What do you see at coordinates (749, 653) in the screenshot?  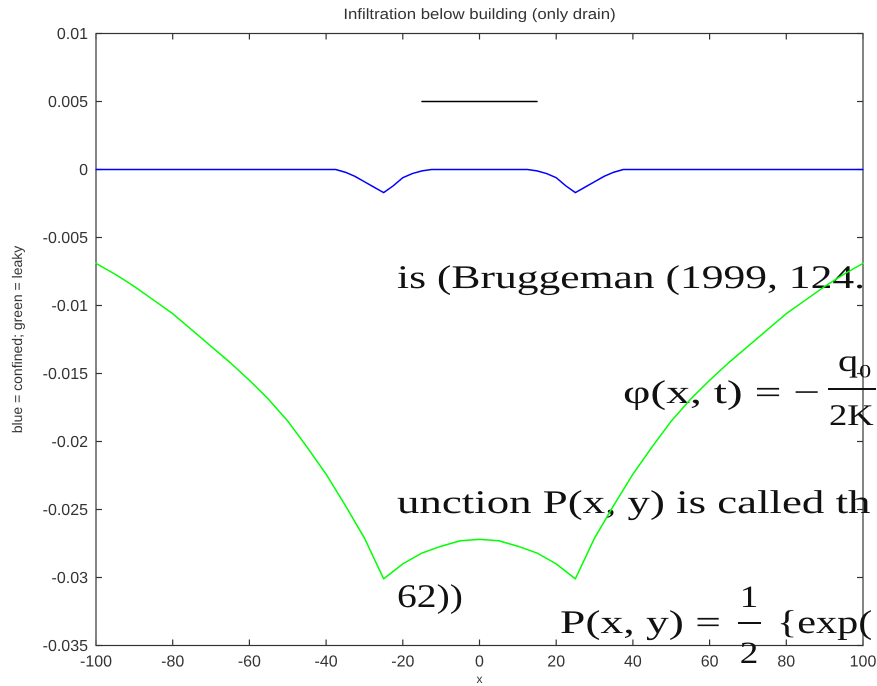 I see `annotation: 2` at bounding box center [749, 653].